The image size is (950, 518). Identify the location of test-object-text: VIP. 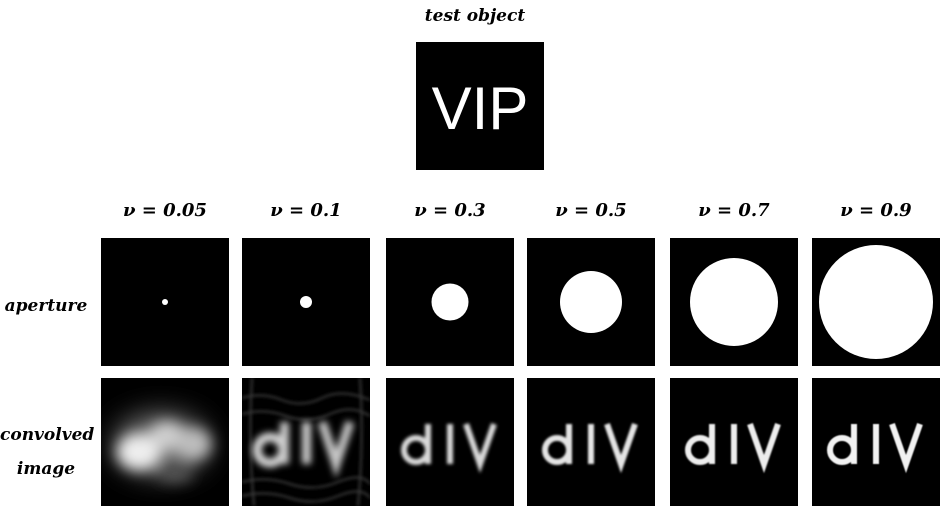
(480, 108).